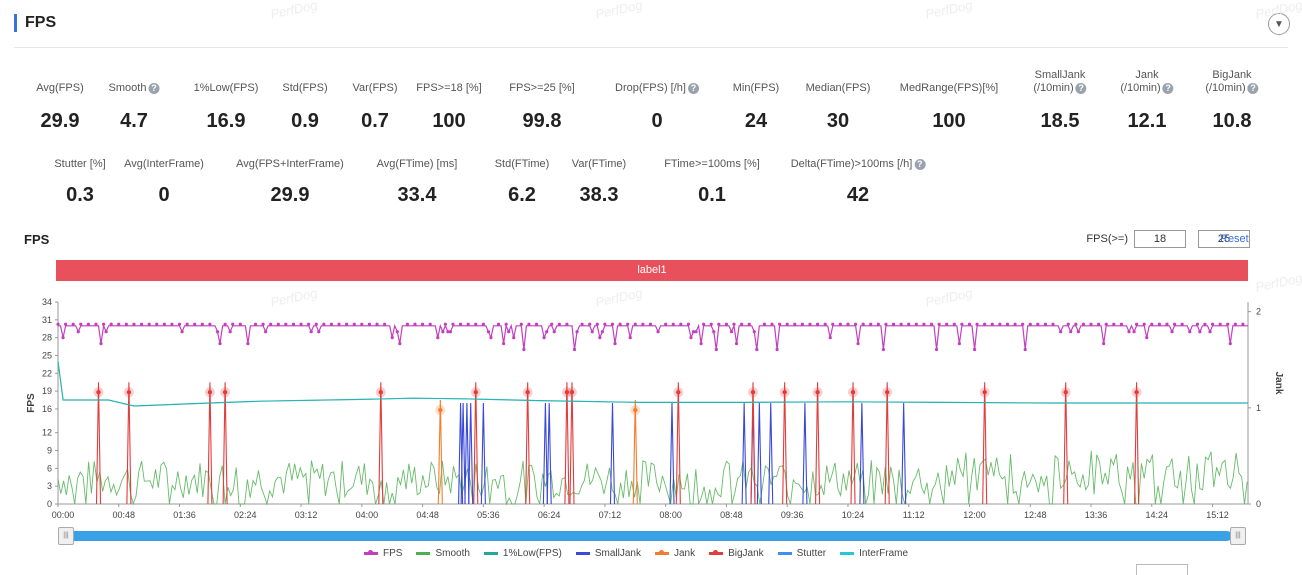 The width and height of the screenshot is (1302, 575). What do you see at coordinates (674, 553) in the screenshot?
I see `legend-item-jank: Jank` at bounding box center [674, 553].